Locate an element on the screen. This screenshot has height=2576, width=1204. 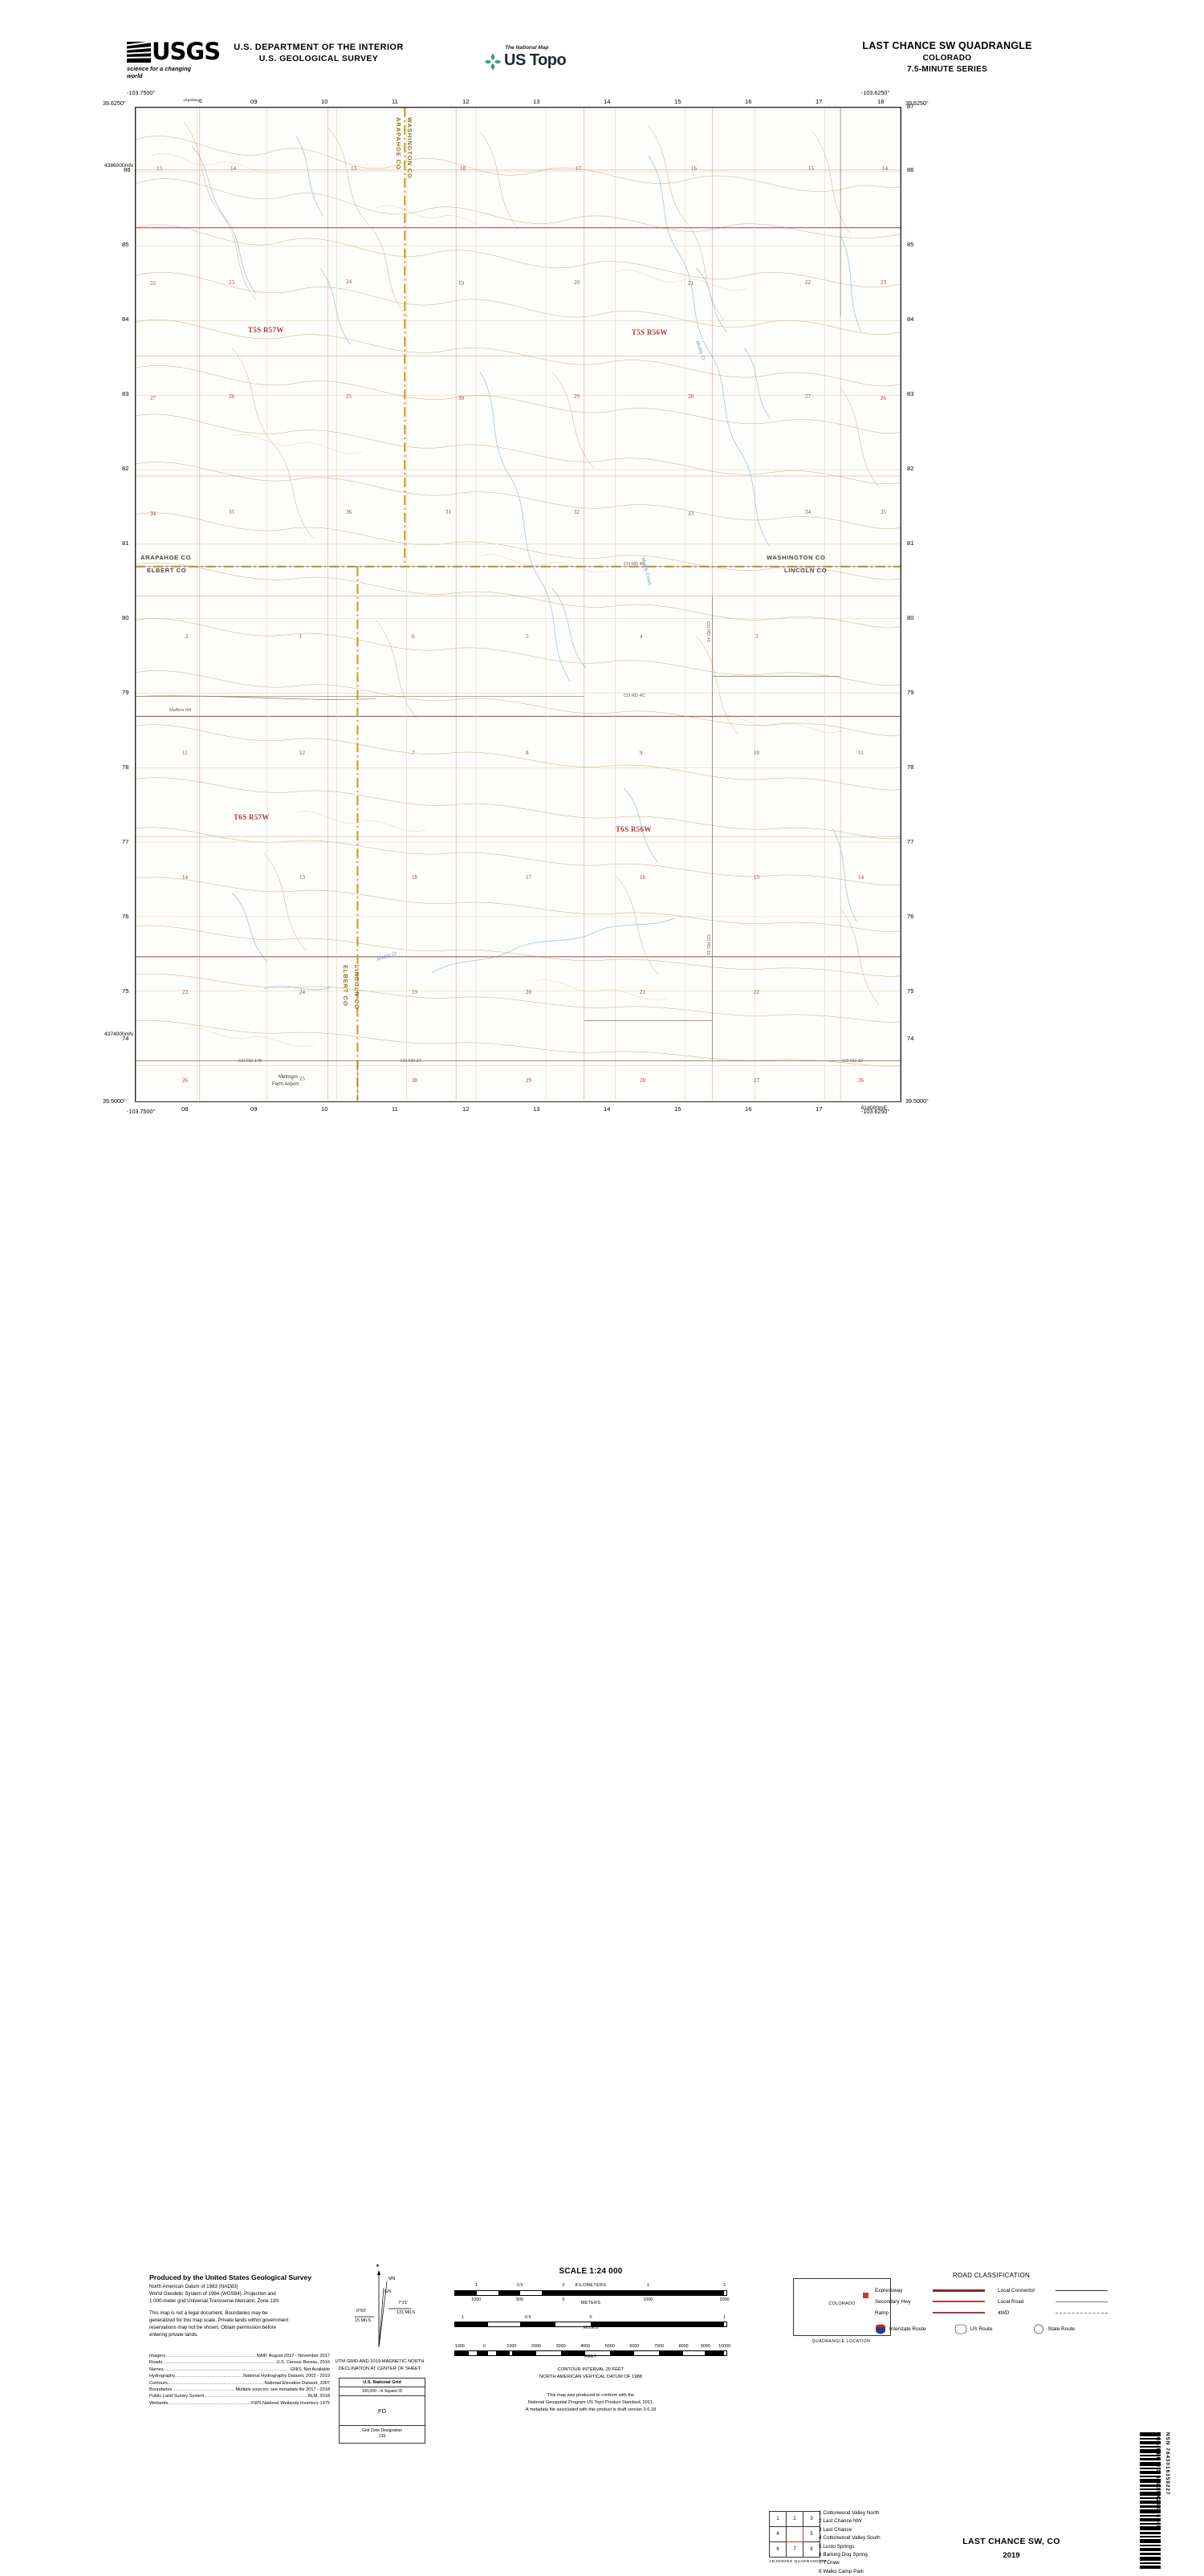
ft-tick: 3000 is located at coordinates (560, 2346).